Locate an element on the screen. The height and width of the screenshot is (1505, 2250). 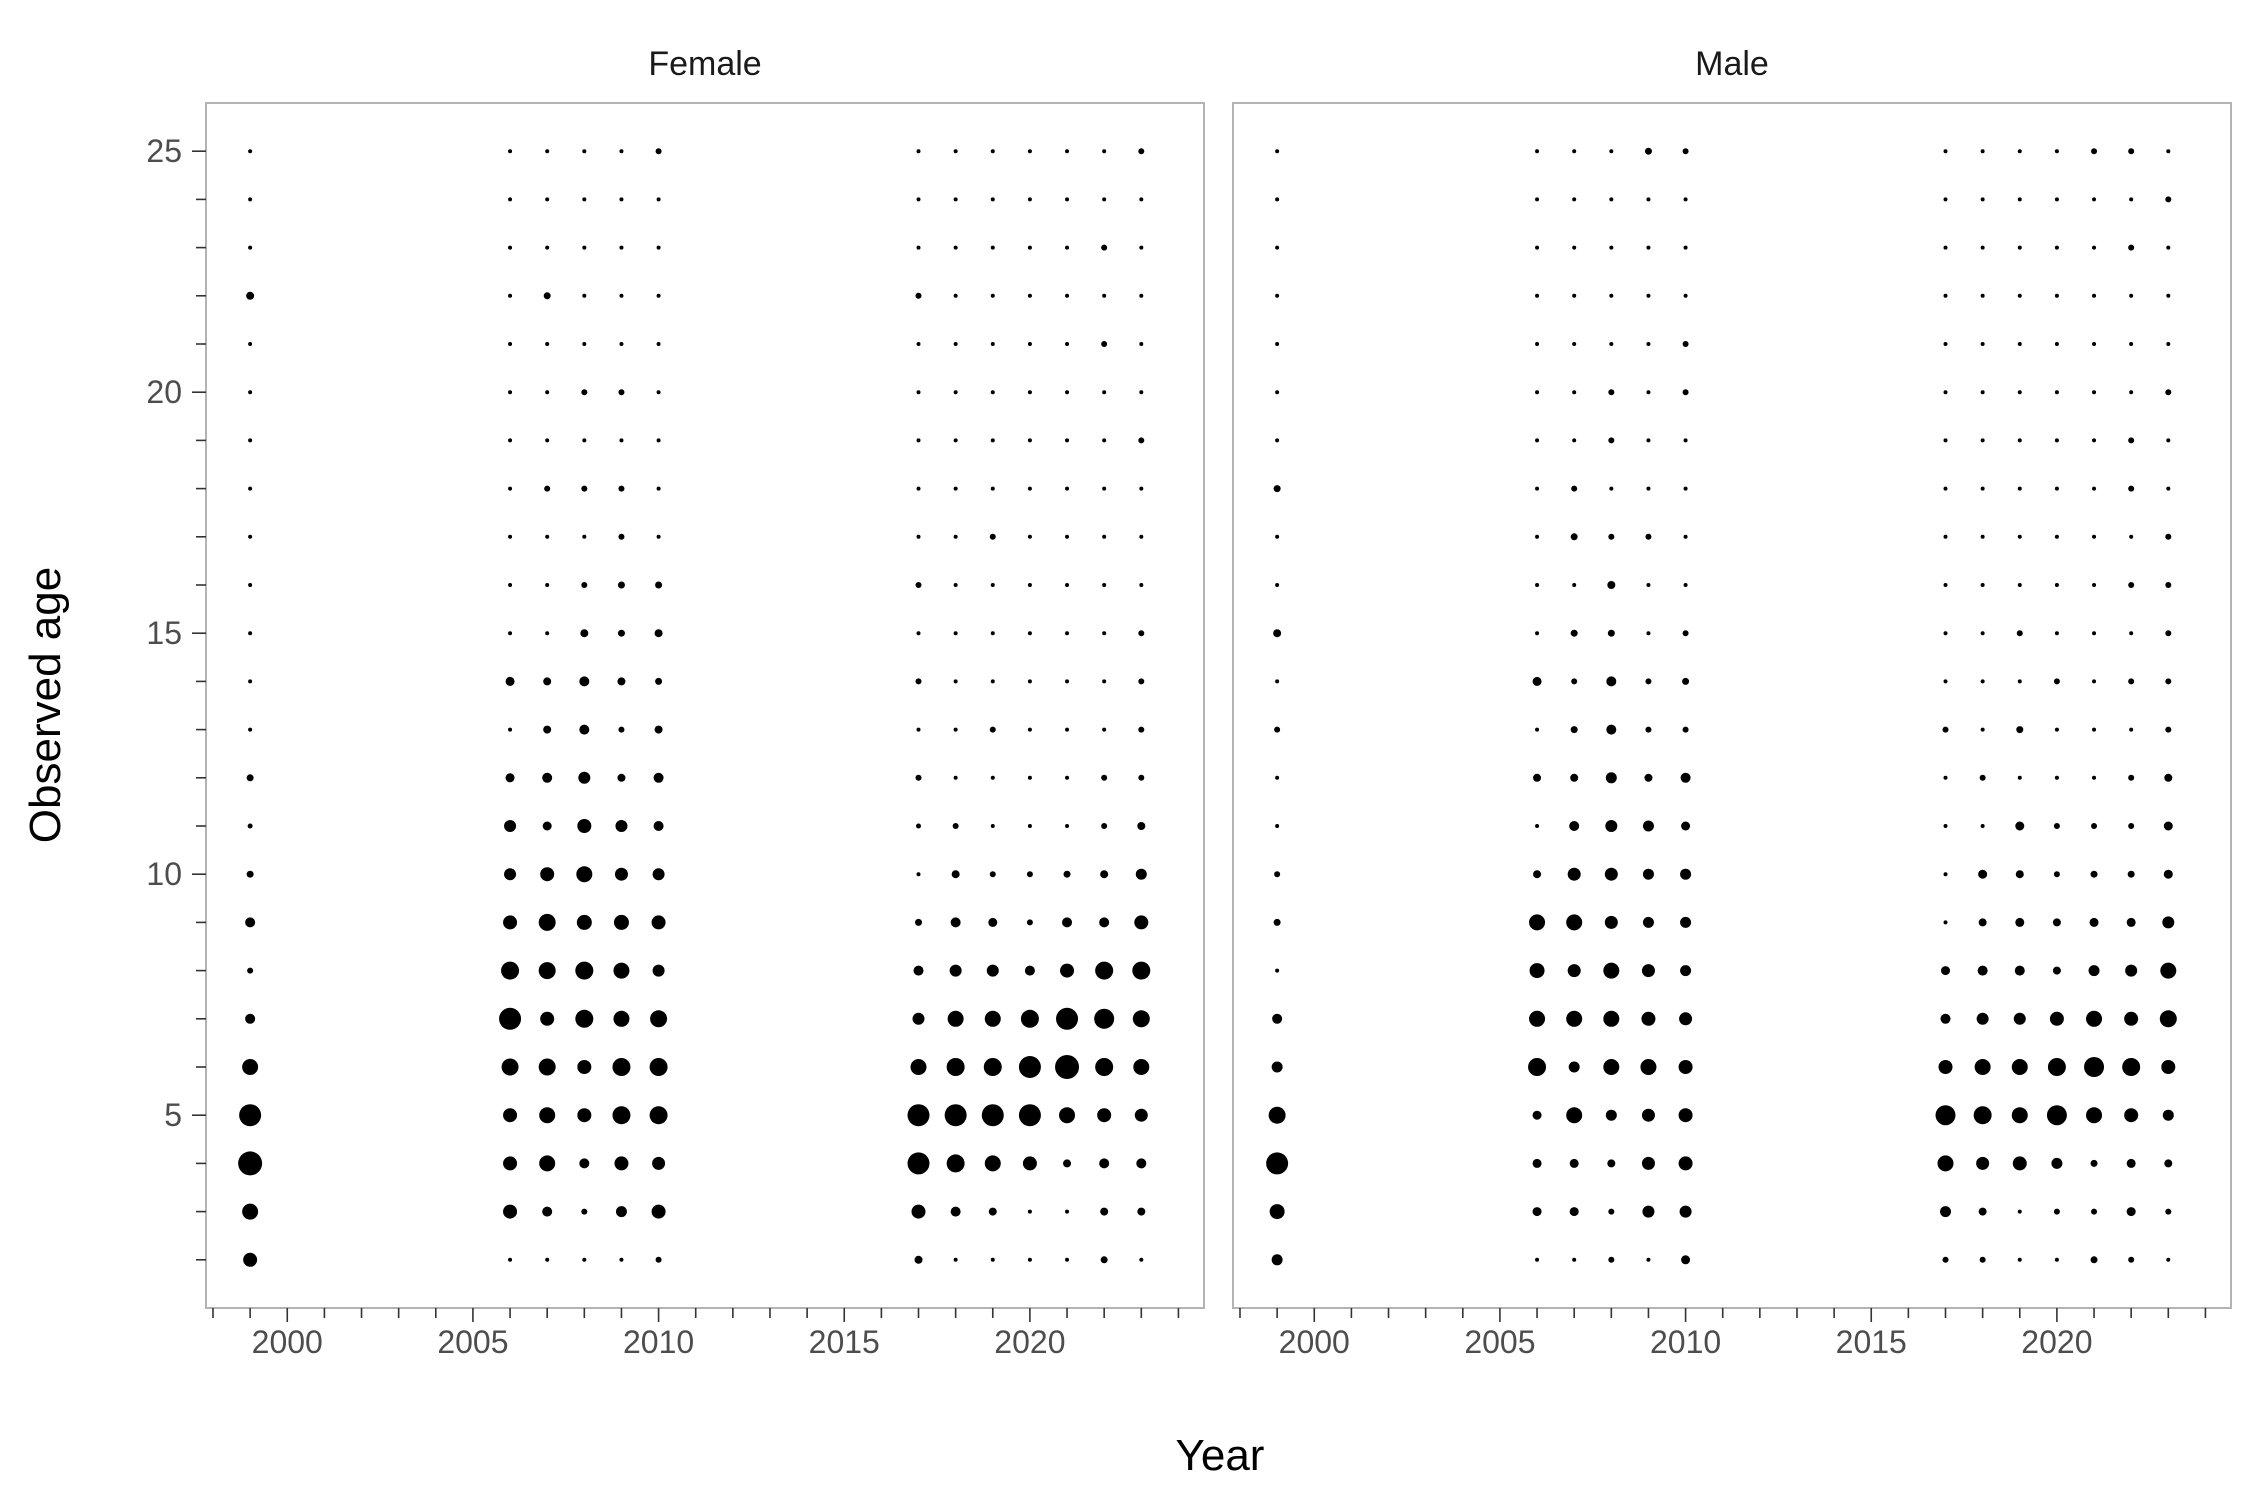
x-tick-label: 2010 is located at coordinates (1685, 1342).